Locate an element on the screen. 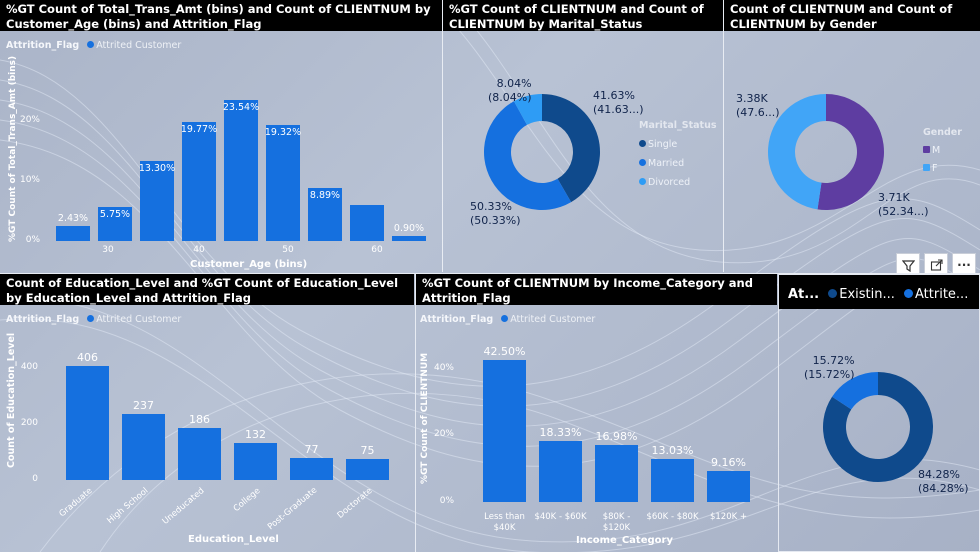 The height and width of the screenshot is (552, 980). legend-label: Single is located at coordinates (663, 144).